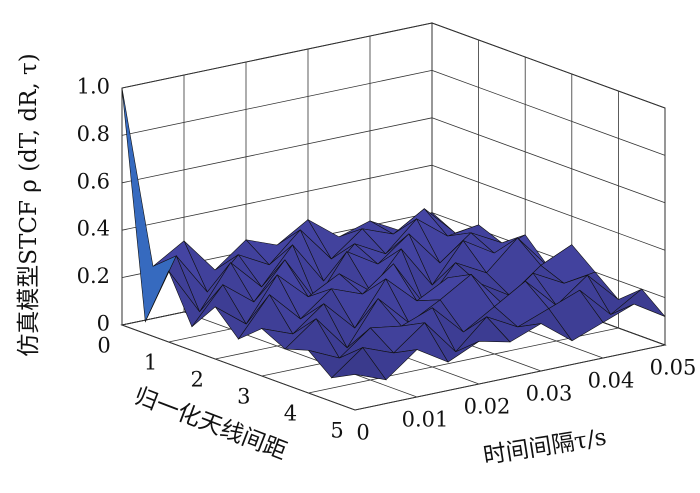  What do you see at coordinates (150, 363) in the screenshot?
I see `y-tick-label: 1` at bounding box center [150, 363].